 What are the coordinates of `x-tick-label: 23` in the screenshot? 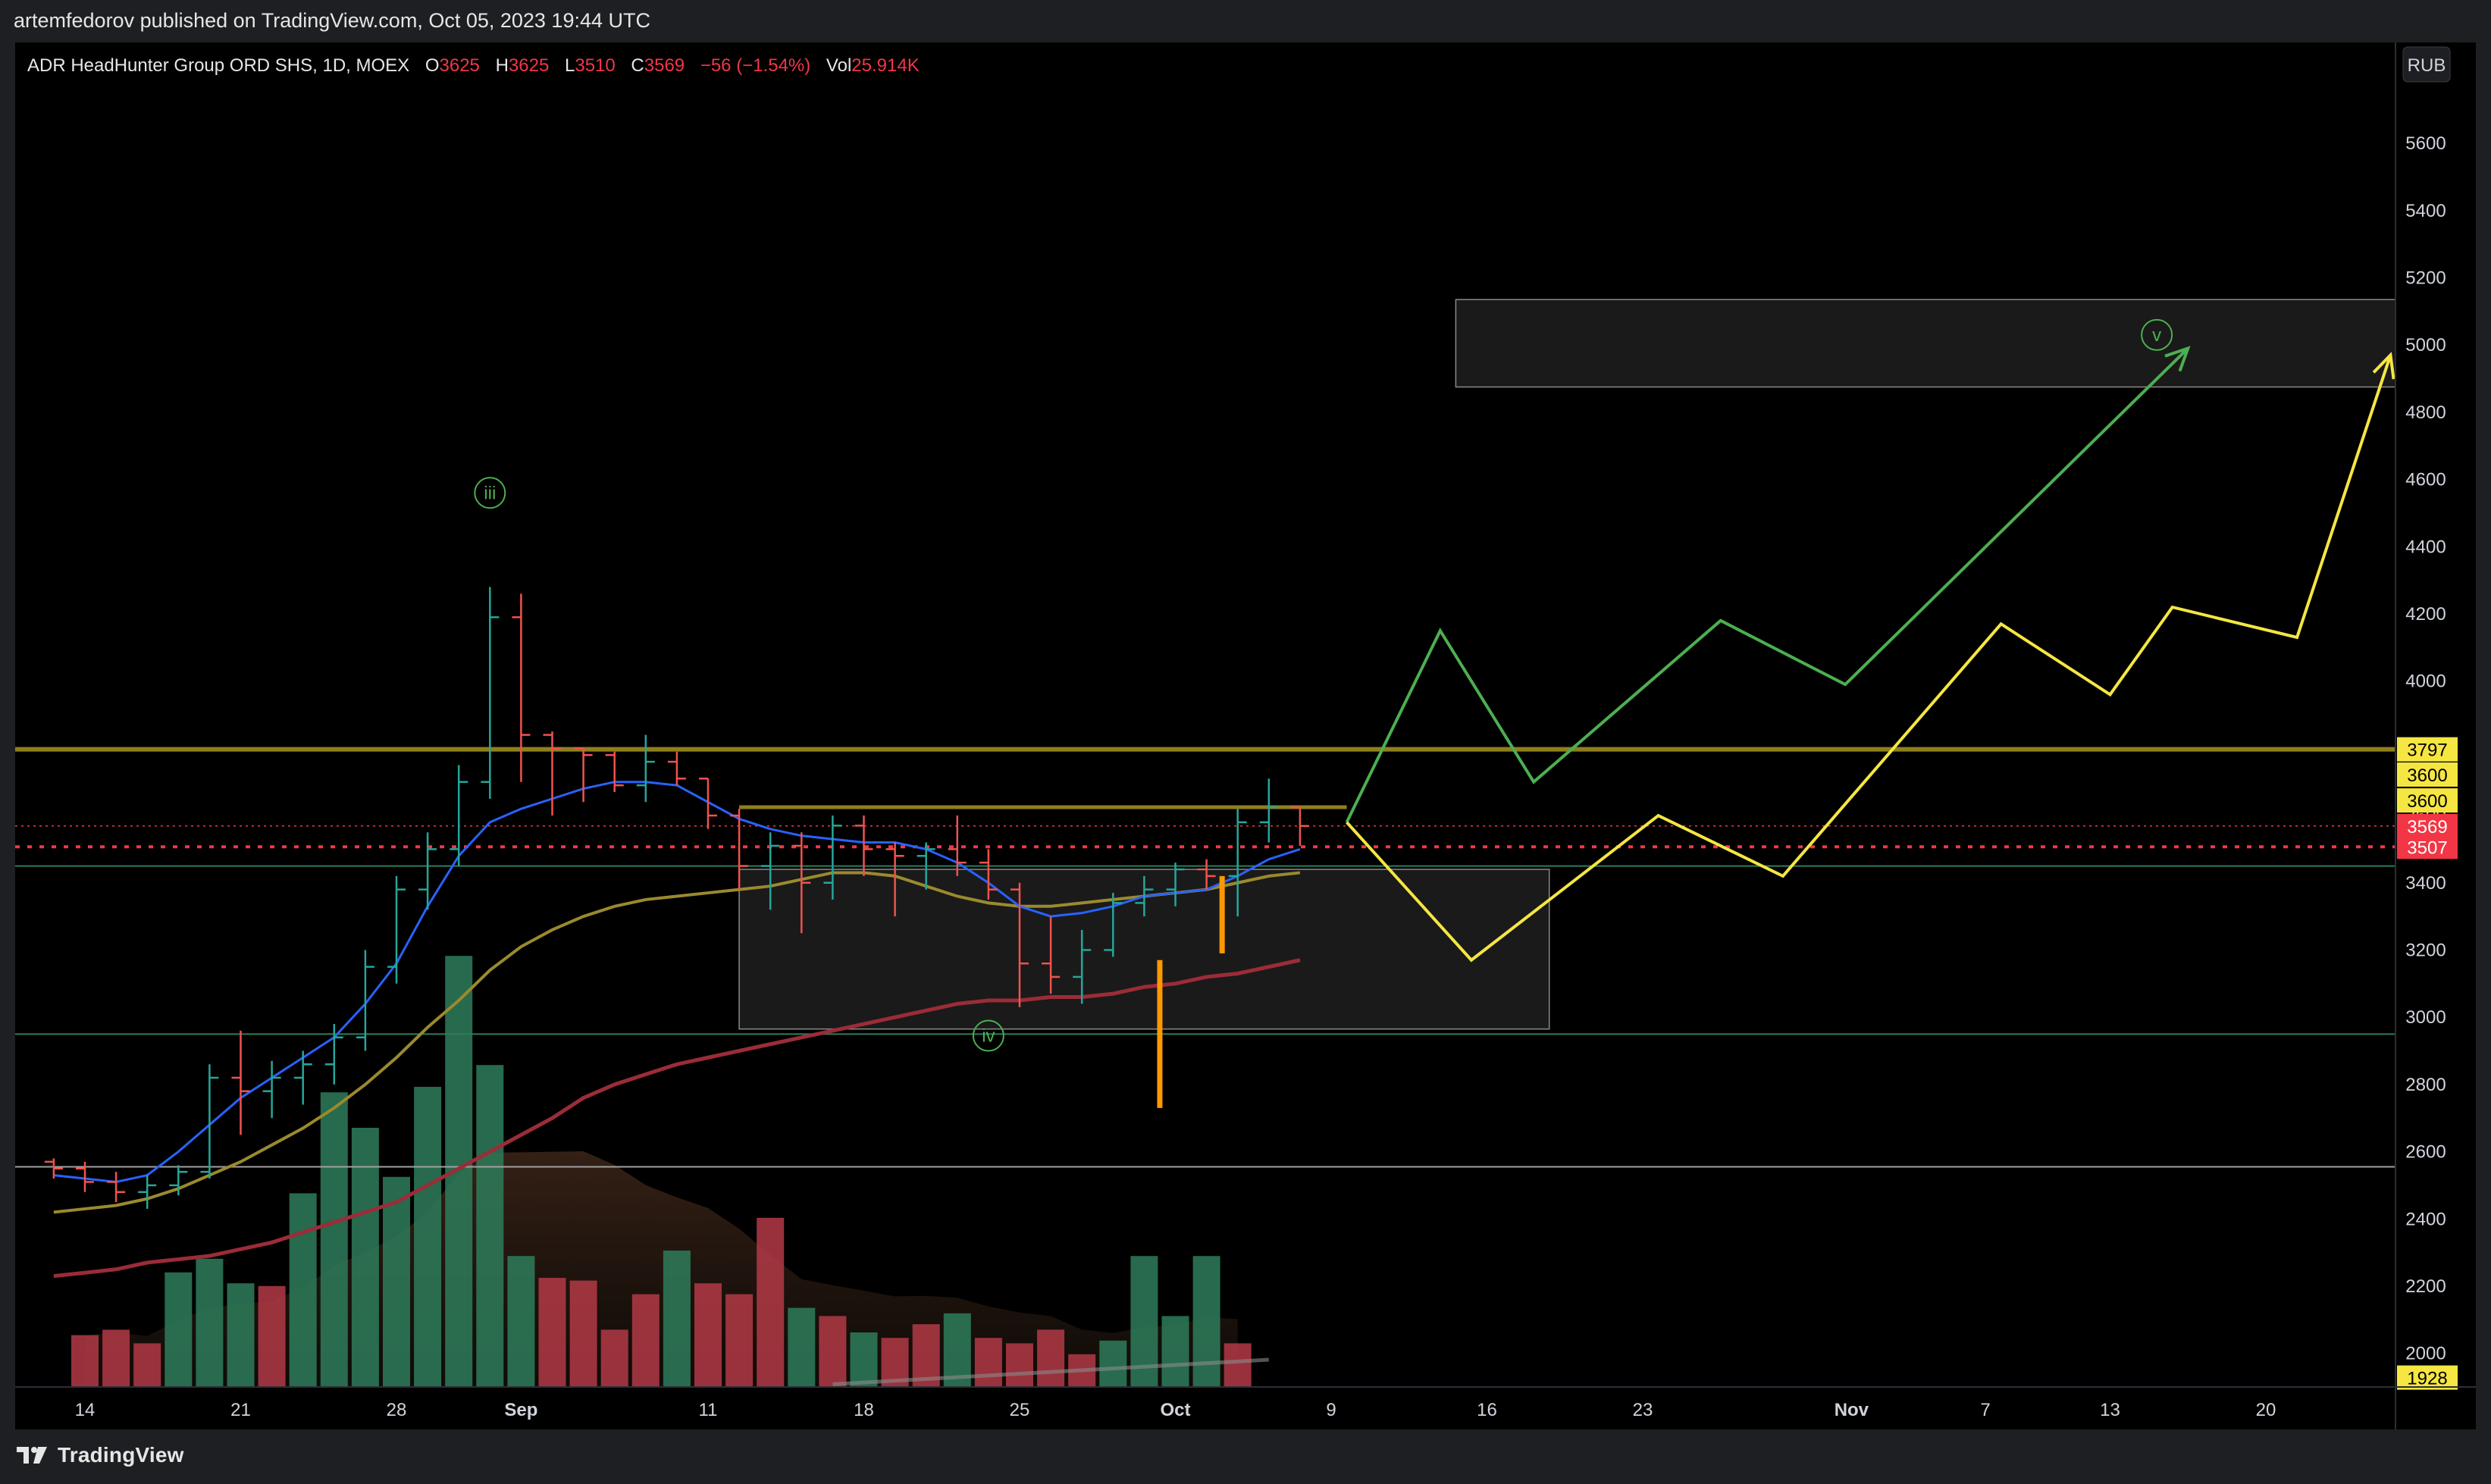 It's located at (1643, 1410).